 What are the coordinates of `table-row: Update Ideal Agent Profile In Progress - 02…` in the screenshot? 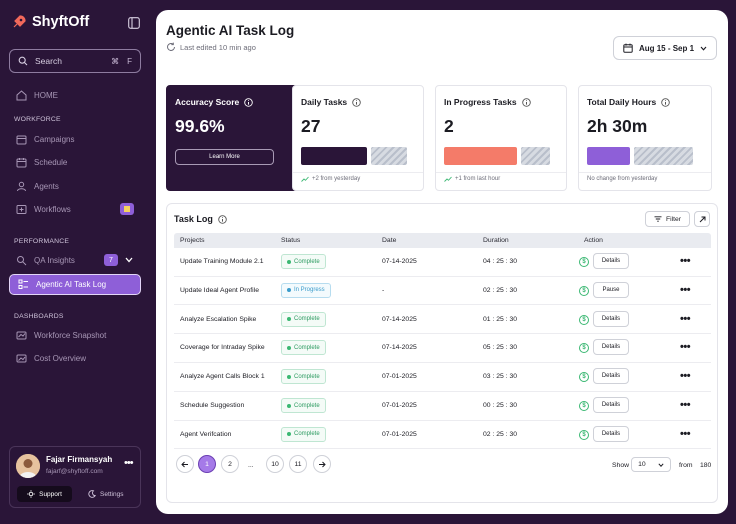 It's located at (442, 291).